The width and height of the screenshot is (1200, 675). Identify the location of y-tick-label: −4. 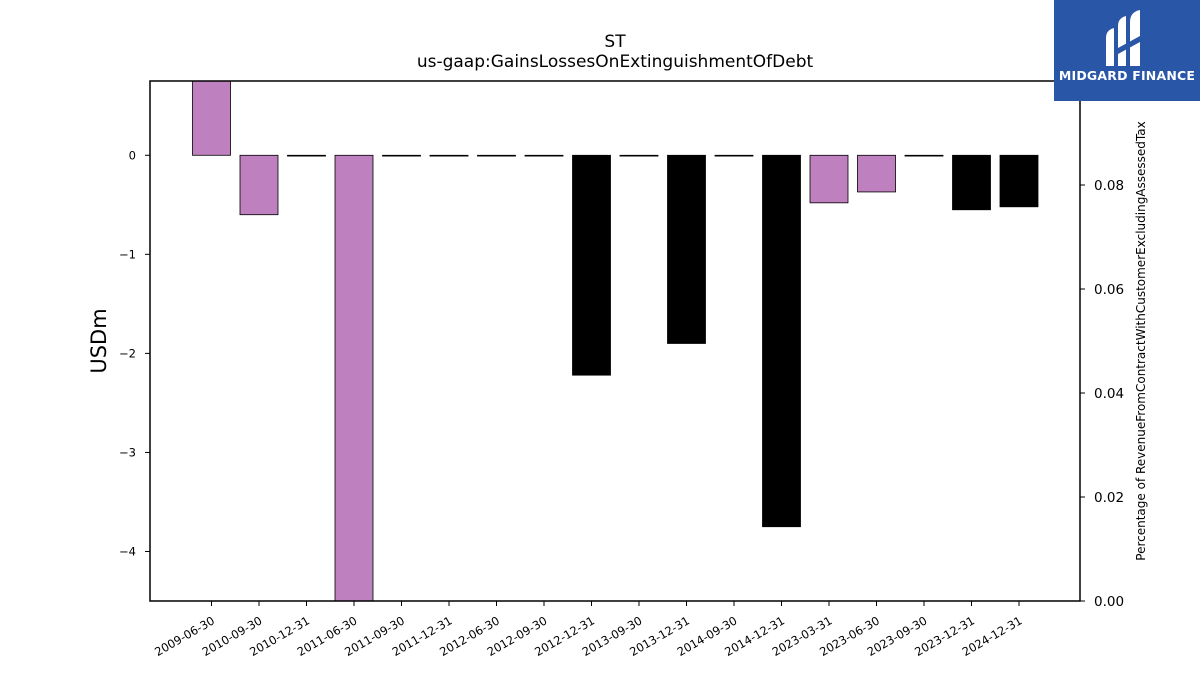
(127, 551).